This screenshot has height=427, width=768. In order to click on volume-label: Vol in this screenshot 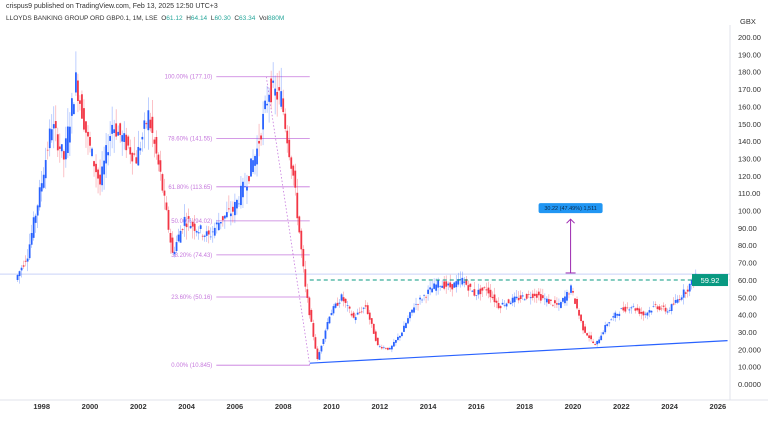, I will do `click(263, 18)`.